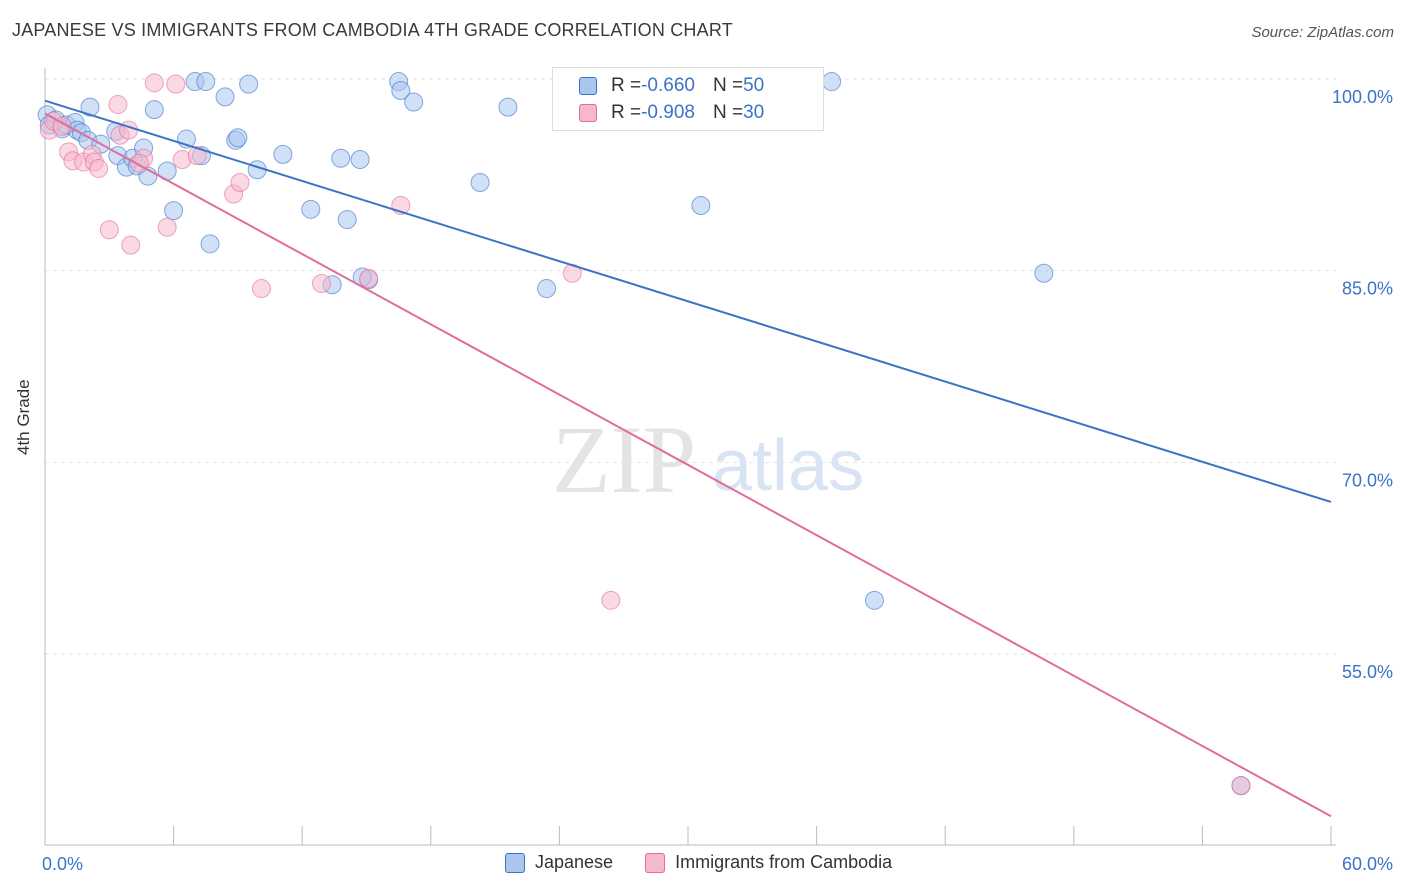 The height and width of the screenshot is (892, 1406). What do you see at coordinates (1367, 672) in the screenshot?
I see `y-tick-label: 55.0%` at bounding box center [1367, 672].